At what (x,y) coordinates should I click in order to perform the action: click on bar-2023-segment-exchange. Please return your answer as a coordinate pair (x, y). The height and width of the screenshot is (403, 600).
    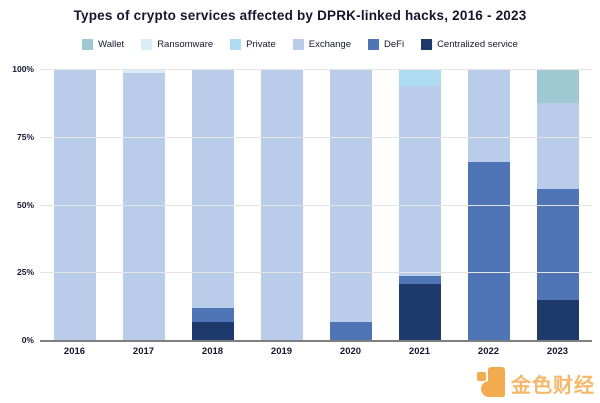
    Looking at the image, I should click on (557, 146).